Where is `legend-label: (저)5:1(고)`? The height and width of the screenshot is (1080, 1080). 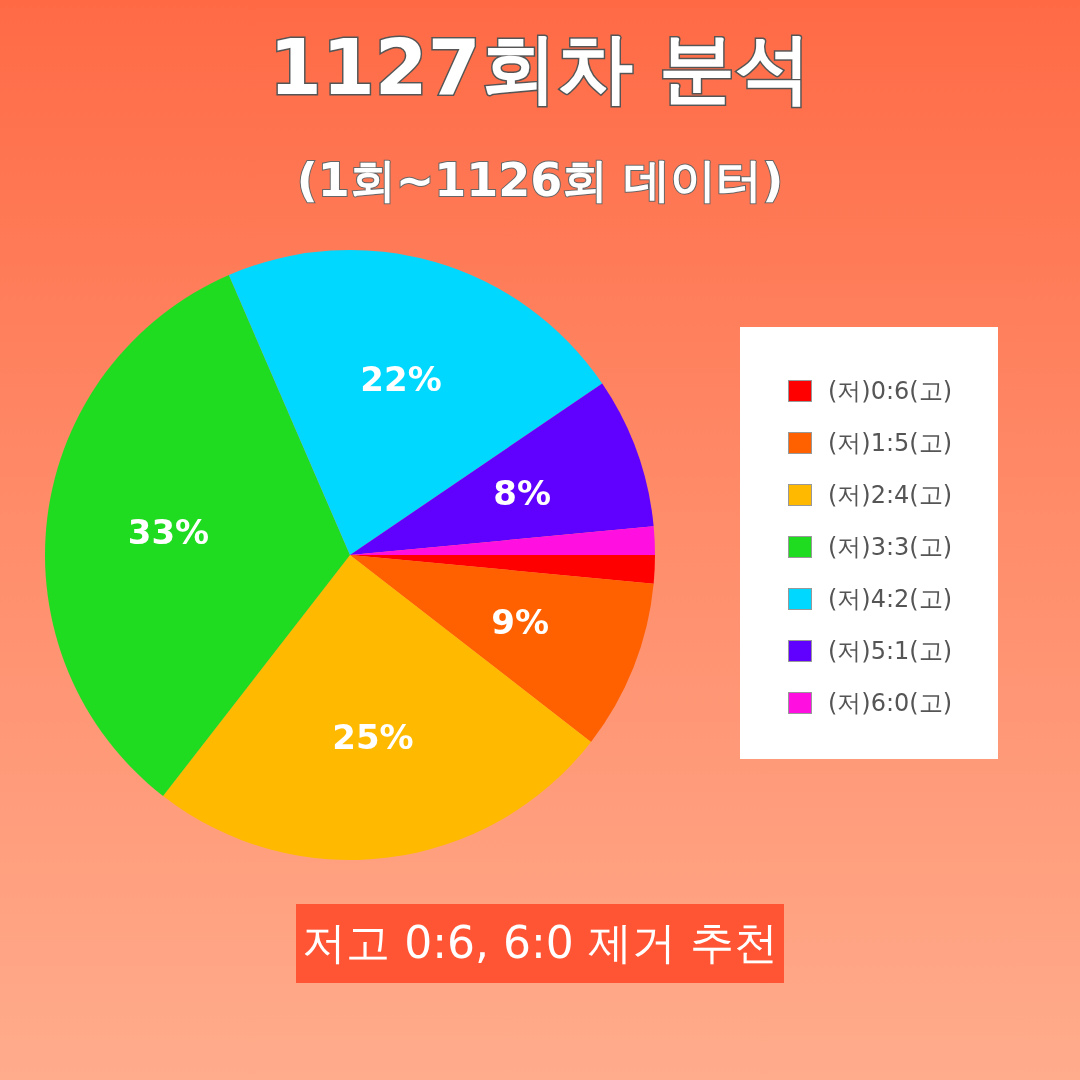
legend-label: (저)5:1(고) is located at coordinates (890, 651).